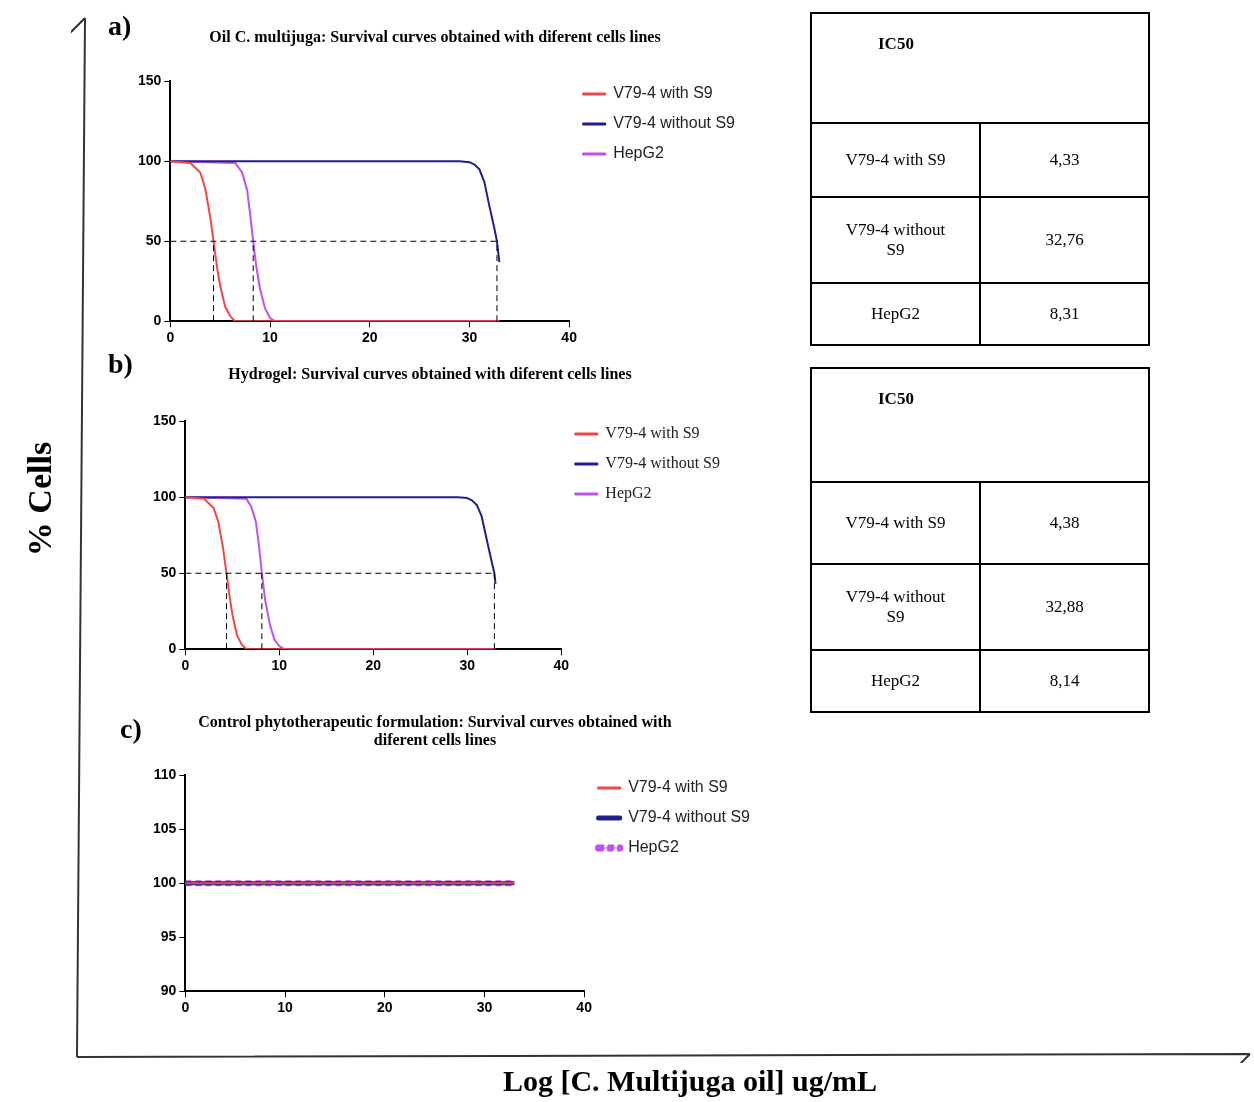 This screenshot has width=1254, height=1102. What do you see at coordinates (435, 731) in the screenshot?
I see `chart-title: Control phytotherapeutic formulation: Survival curves obtained with diferent cells lines` at bounding box center [435, 731].